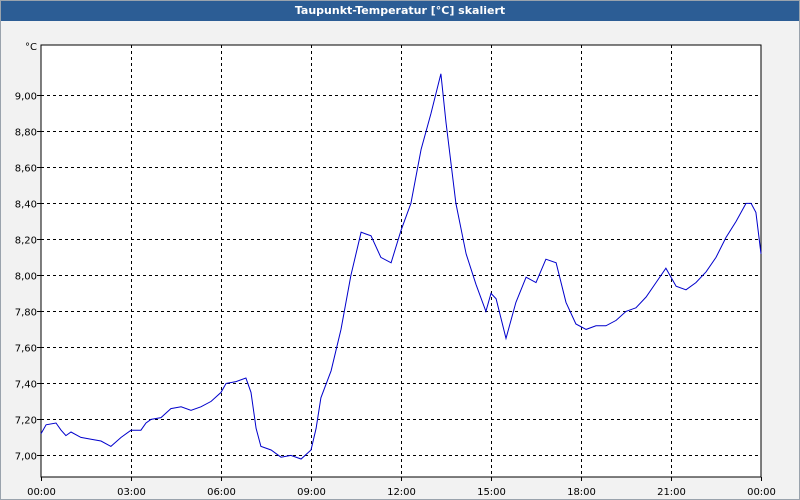 This screenshot has height=500, width=800. I want to click on y-axis-unit-label: °C, so click(31, 47).